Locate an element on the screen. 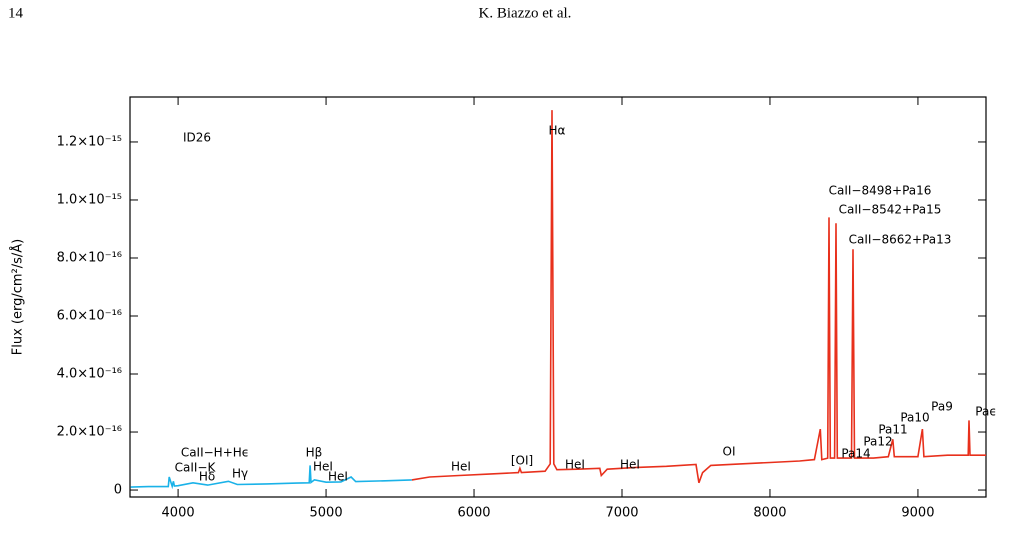 Image resolution: width=1028 pixels, height=547 pixels. page-number: 14 is located at coordinates (16, 13).